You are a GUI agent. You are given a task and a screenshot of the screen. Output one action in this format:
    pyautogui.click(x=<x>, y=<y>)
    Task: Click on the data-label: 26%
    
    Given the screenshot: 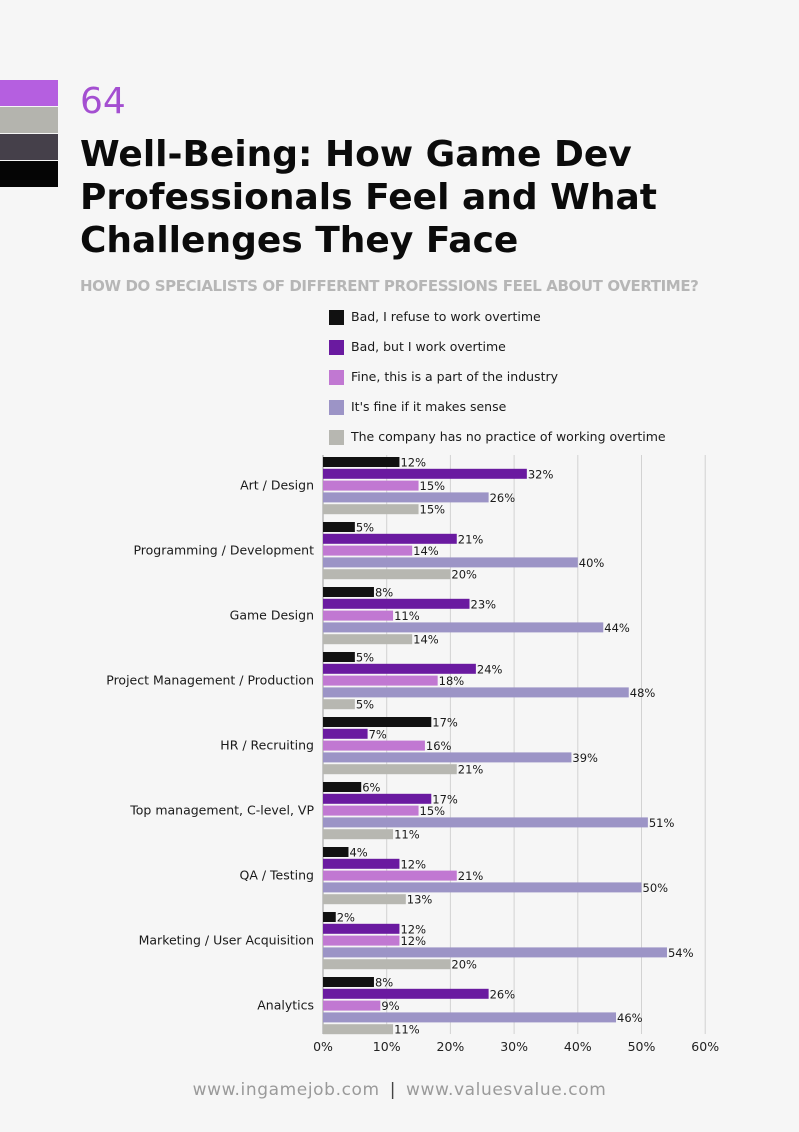 What is the action you would take?
    pyautogui.click(x=503, y=994)
    